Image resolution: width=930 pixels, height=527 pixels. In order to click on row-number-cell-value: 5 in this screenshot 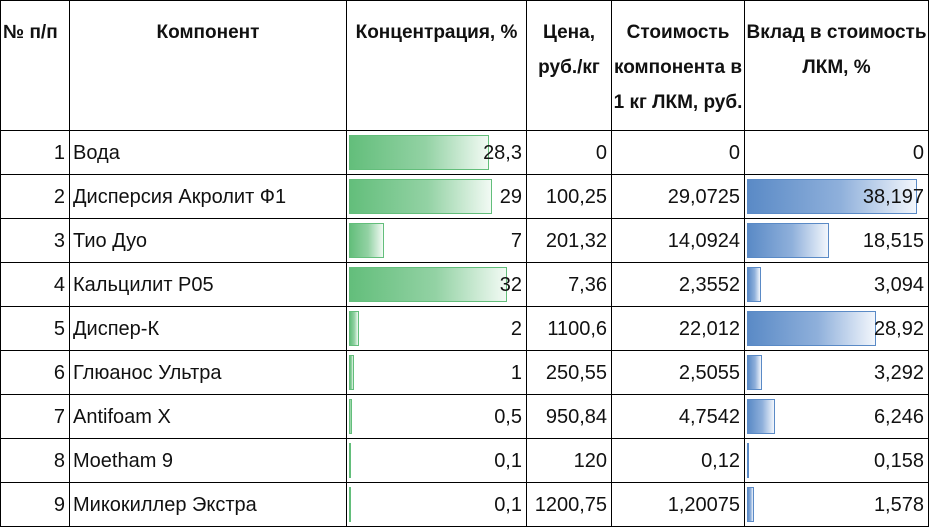, I will do `click(59, 329)`.